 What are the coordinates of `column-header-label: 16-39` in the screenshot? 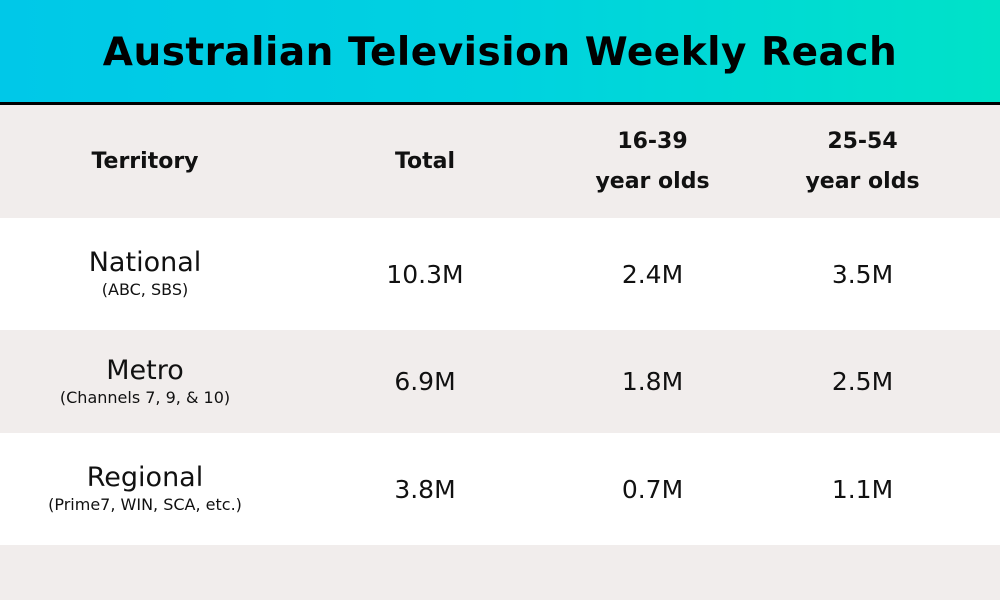 It's located at (652, 141).